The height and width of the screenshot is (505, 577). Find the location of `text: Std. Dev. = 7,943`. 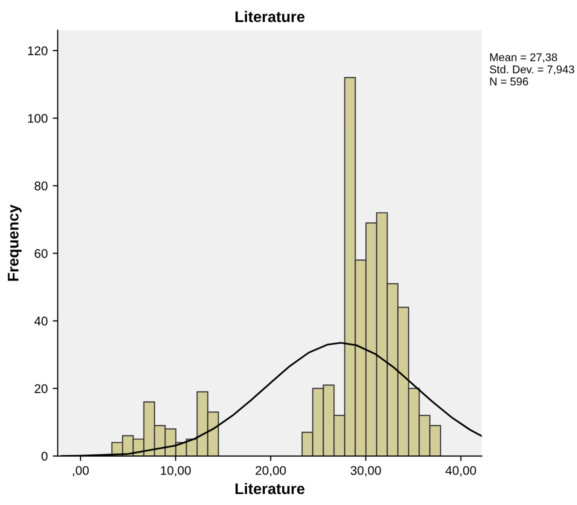

text: Std. Dev. = 7,943 is located at coordinates (532, 70).